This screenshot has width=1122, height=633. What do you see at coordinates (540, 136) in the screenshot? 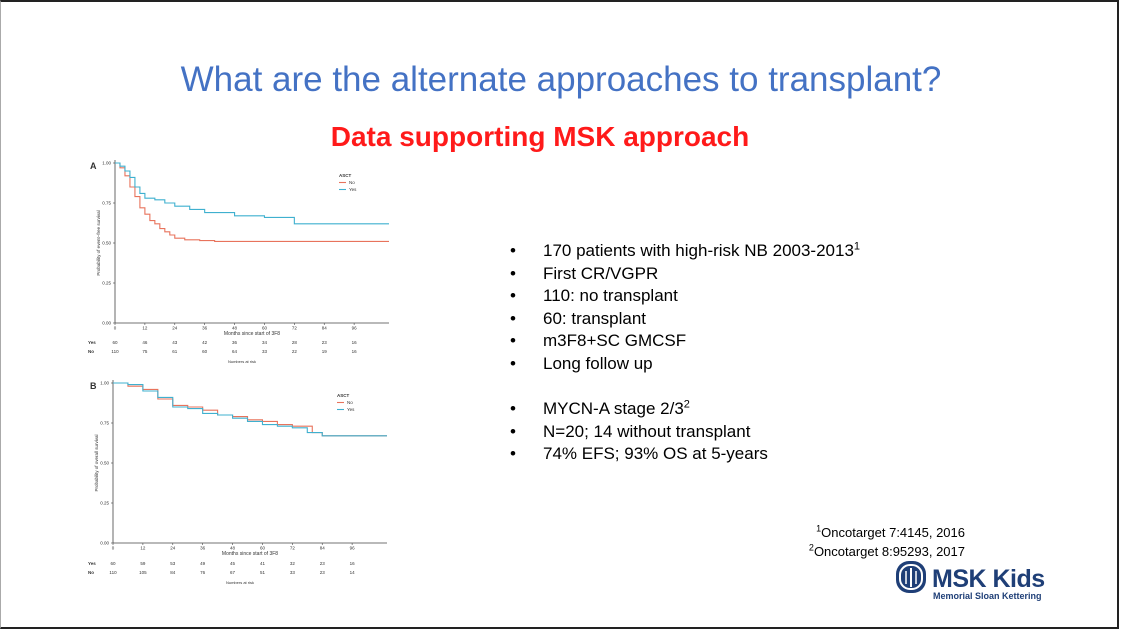
I see `slide-subtitle: Data supporting MSK approach` at bounding box center [540, 136].